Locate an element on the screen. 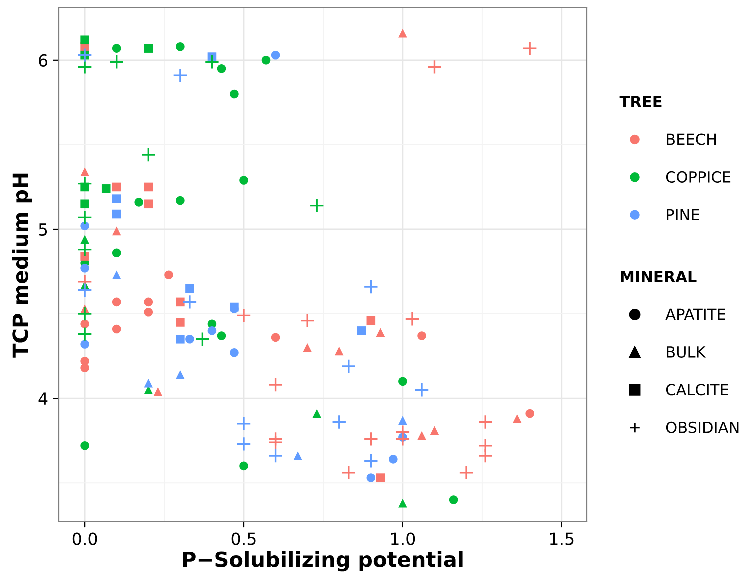 The height and width of the screenshot is (587, 749). legend-title: TREE is located at coordinates (641, 102).